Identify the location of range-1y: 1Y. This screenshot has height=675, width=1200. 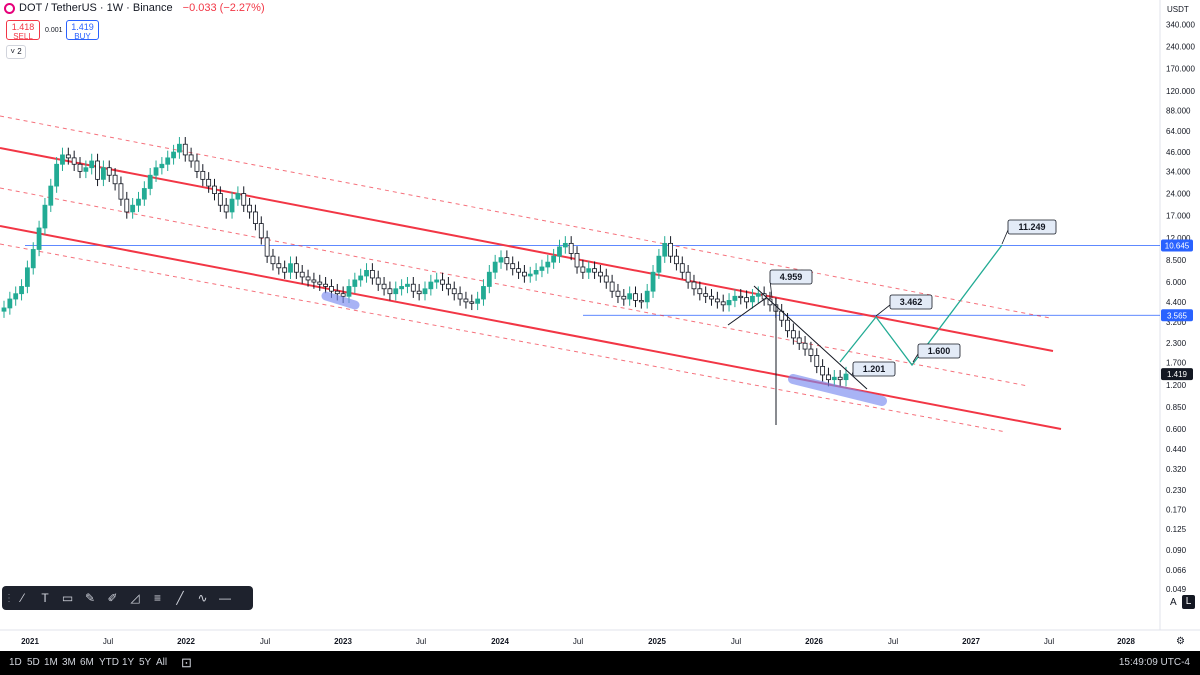
(128, 662).